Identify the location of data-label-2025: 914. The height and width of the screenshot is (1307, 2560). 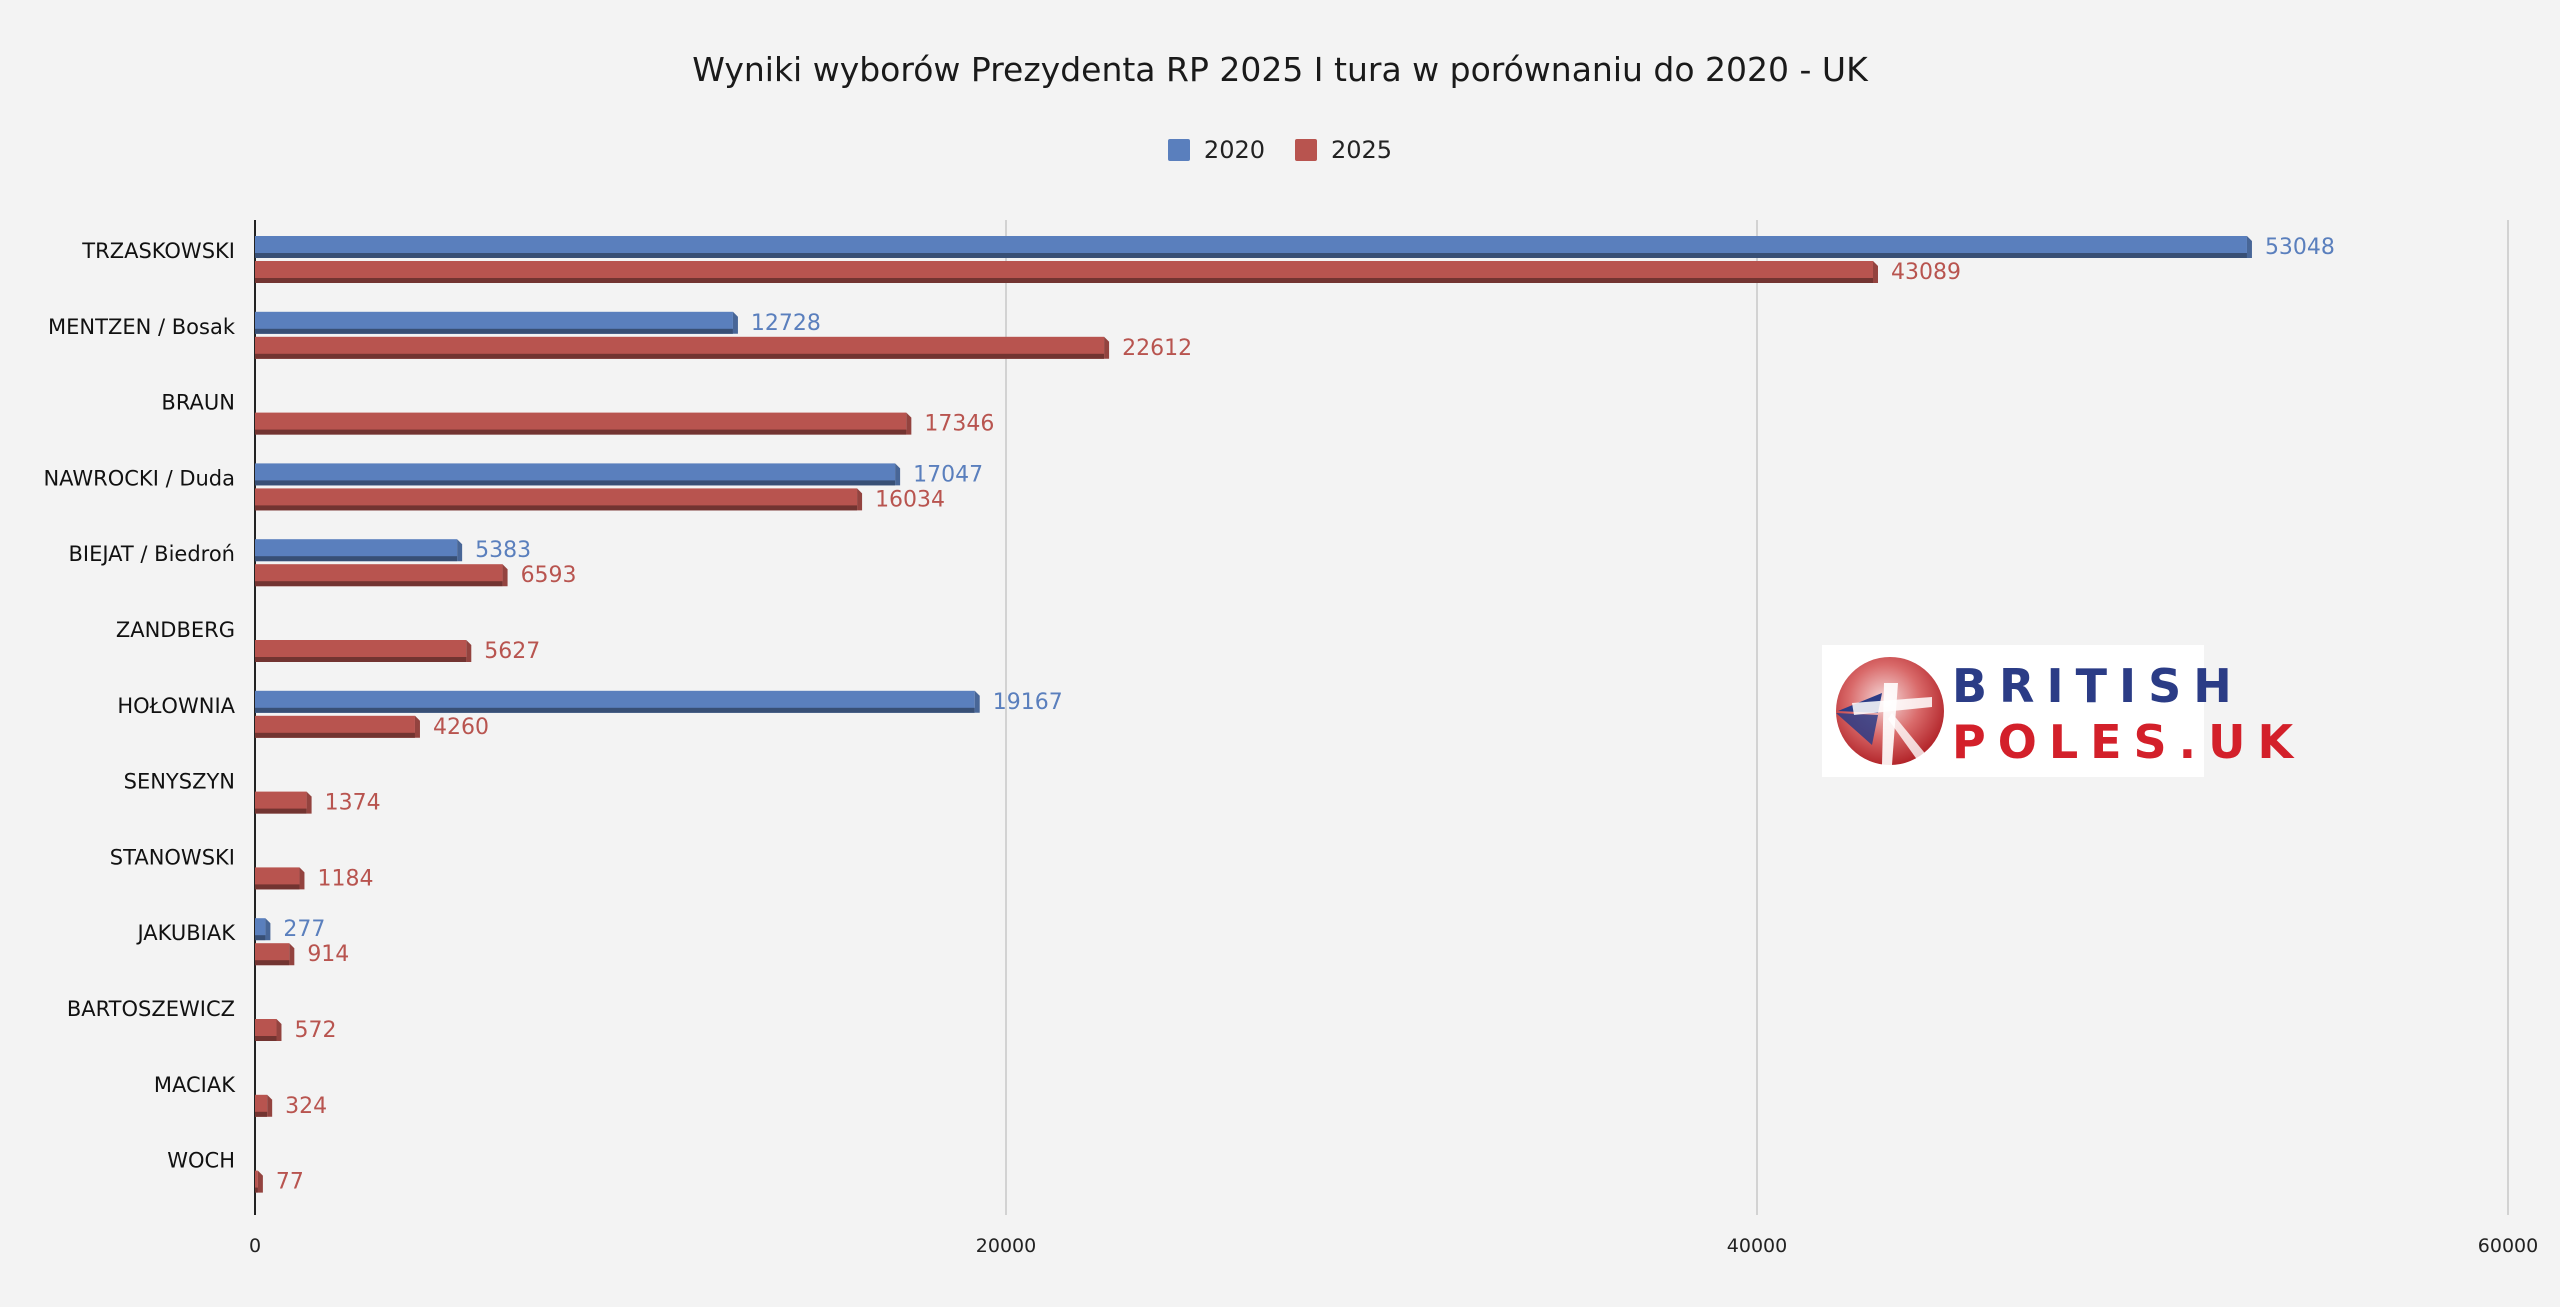
(328, 954).